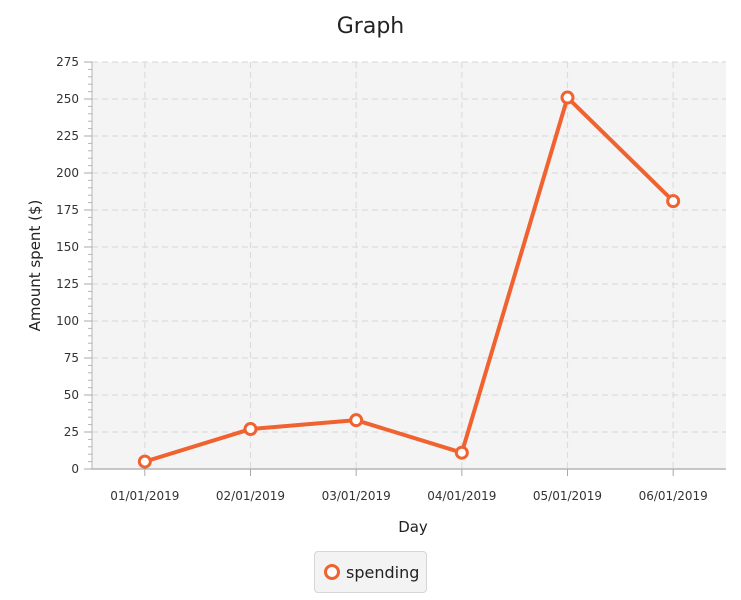 The image size is (741, 600). Describe the element at coordinates (35, 266) in the screenshot. I see `y-axis-label: Amount spent ($)` at that location.